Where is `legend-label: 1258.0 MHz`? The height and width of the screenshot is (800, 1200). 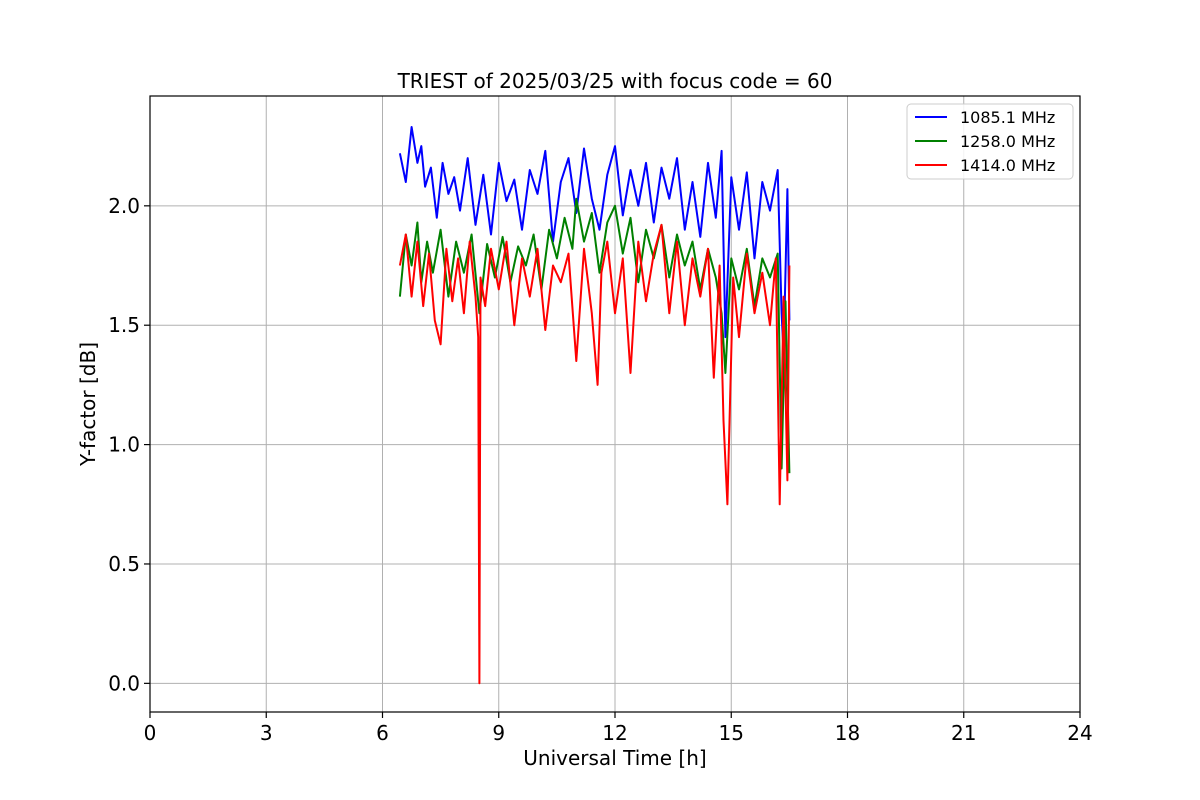
legend-label: 1258.0 MHz is located at coordinates (1007, 141).